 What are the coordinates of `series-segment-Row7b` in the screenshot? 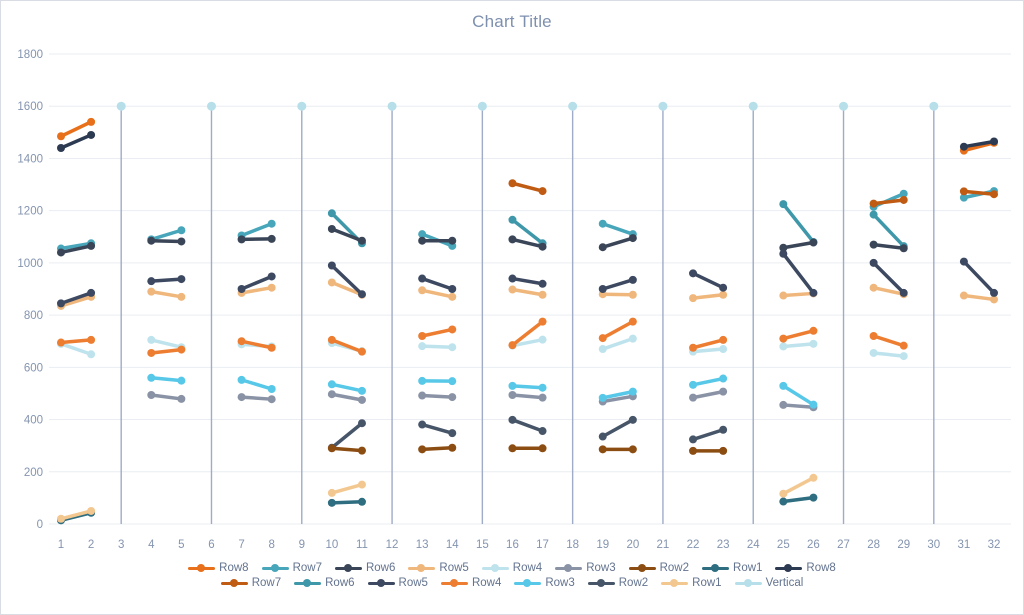 It's located at (979, 192).